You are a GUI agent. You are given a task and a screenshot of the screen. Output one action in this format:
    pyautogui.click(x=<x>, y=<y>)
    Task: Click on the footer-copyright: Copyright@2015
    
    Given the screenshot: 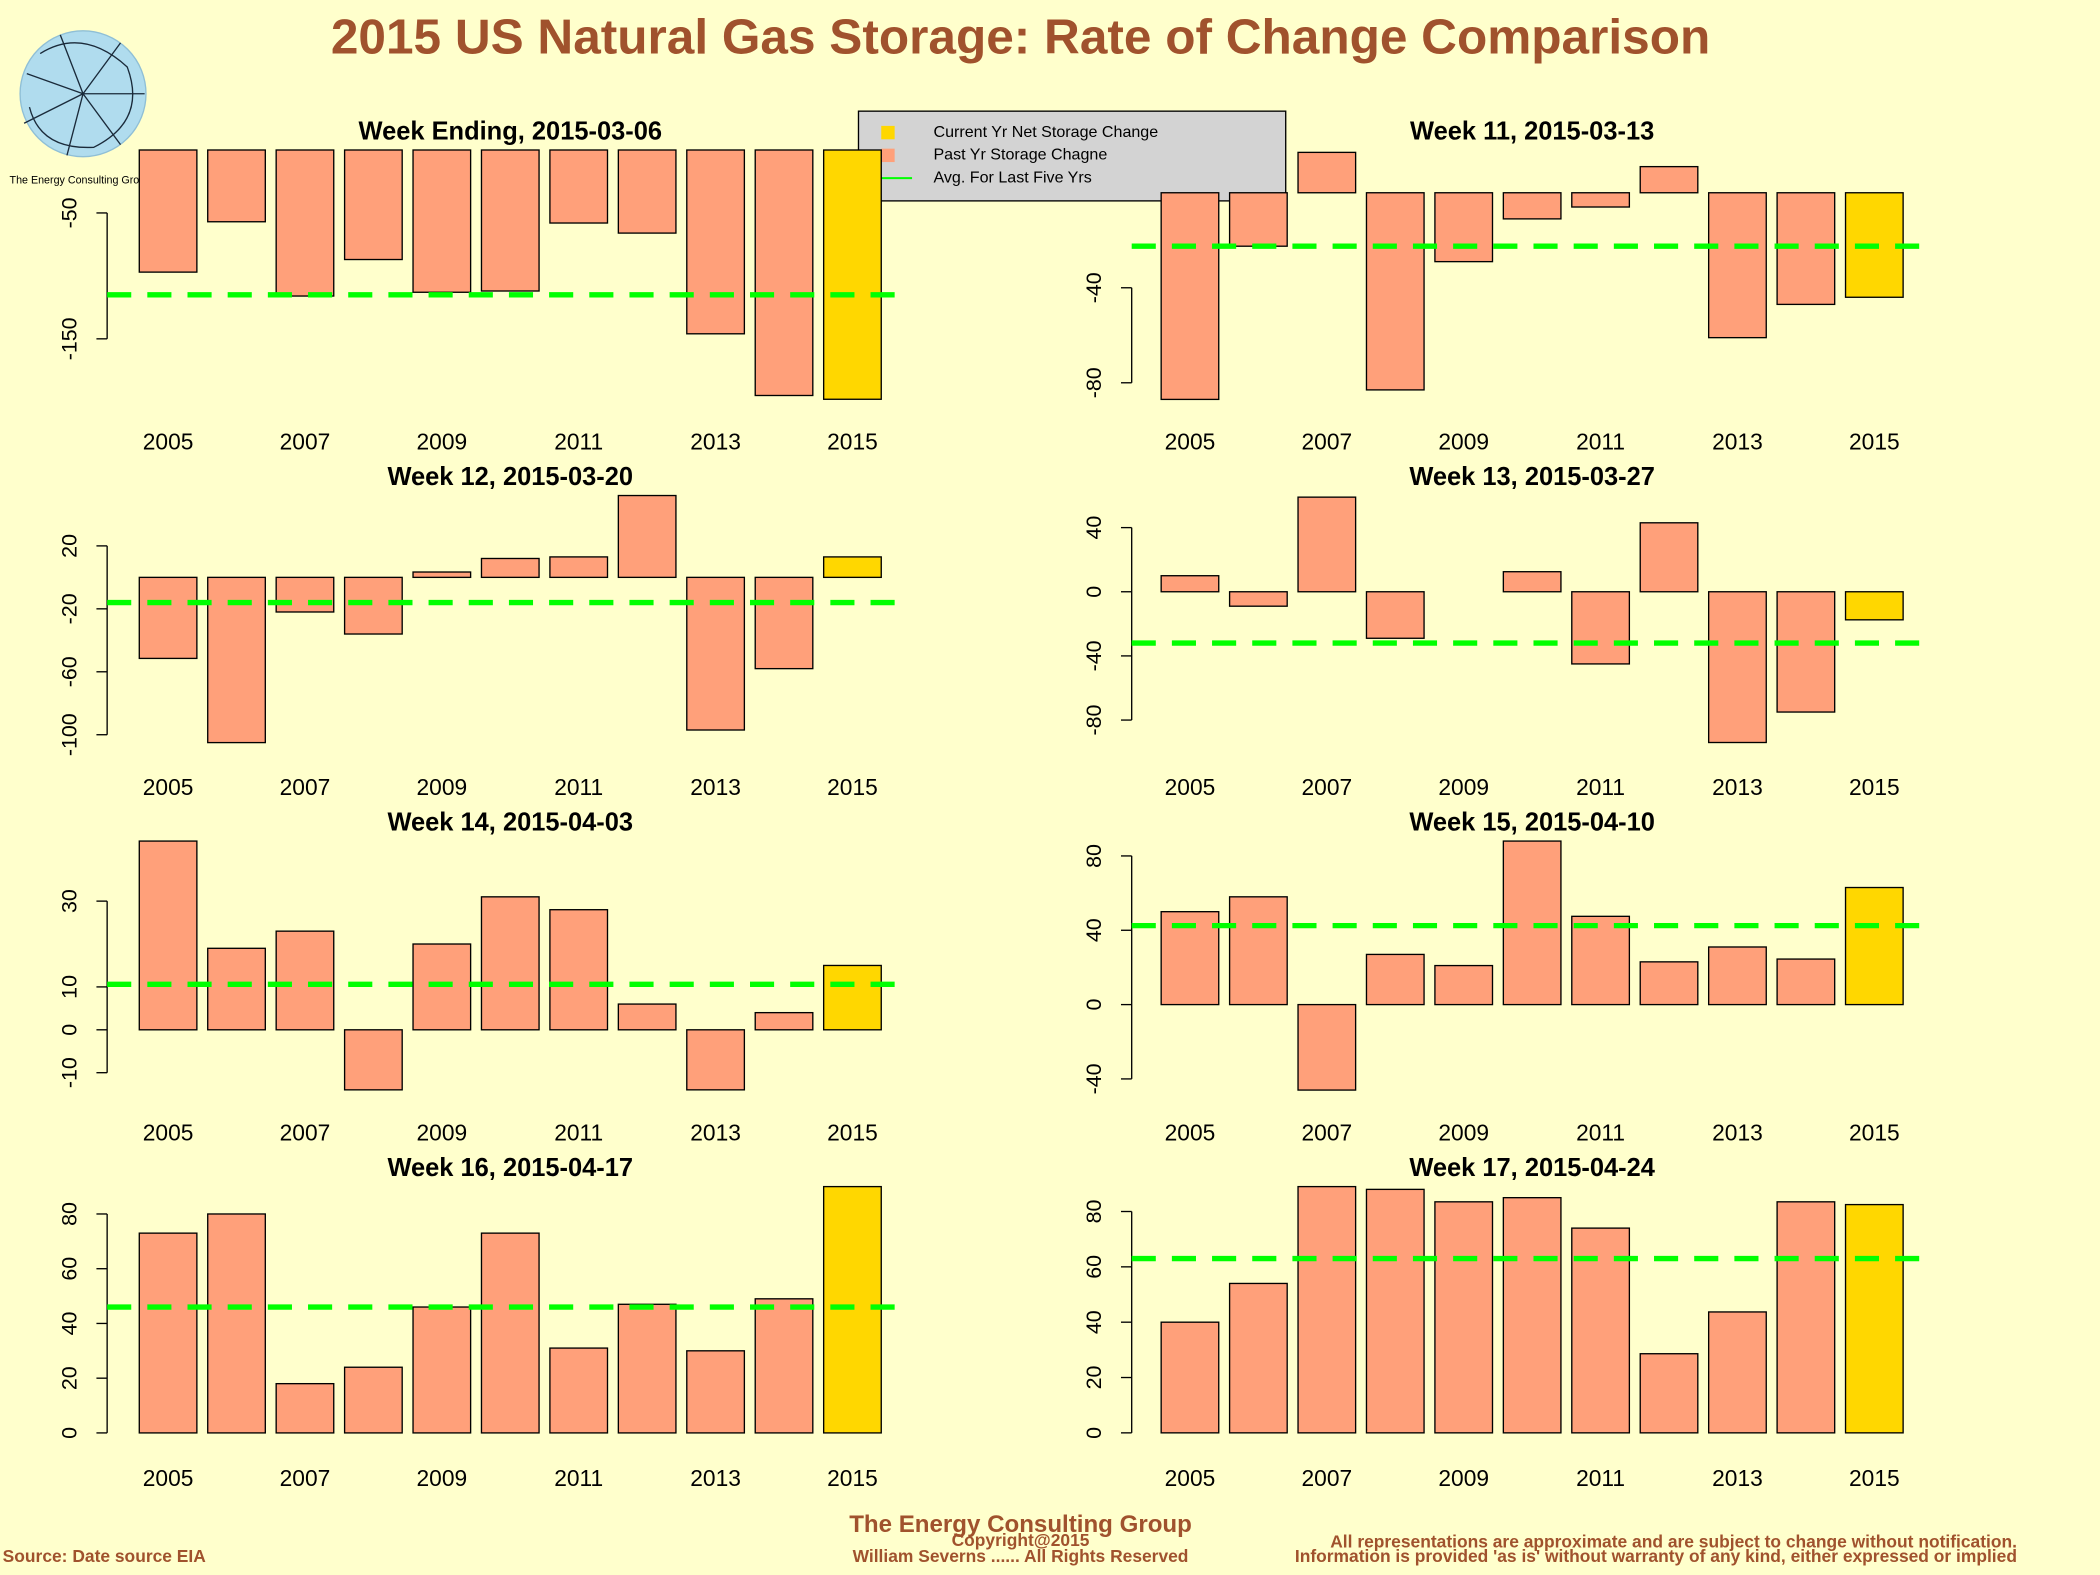 What is the action you would take?
    pyautogui.click(x=1021, y=1540)
    